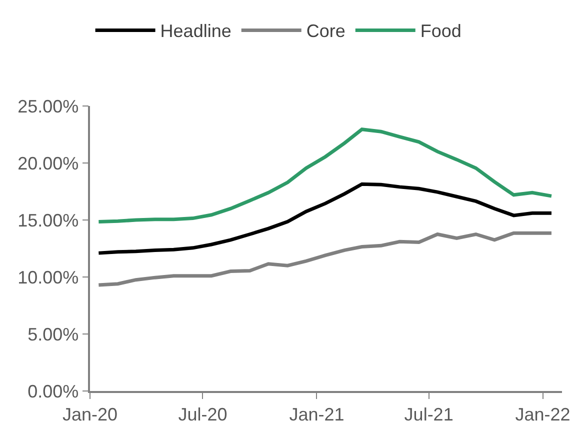 Image resolution: width=587 pixels, height=436 pixels. I want to click on y-tick-label: 20.00%, so click(48, 163).